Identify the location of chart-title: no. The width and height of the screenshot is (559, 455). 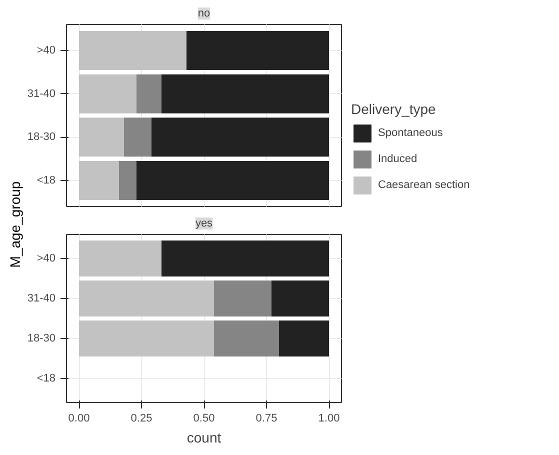
(204, 14).